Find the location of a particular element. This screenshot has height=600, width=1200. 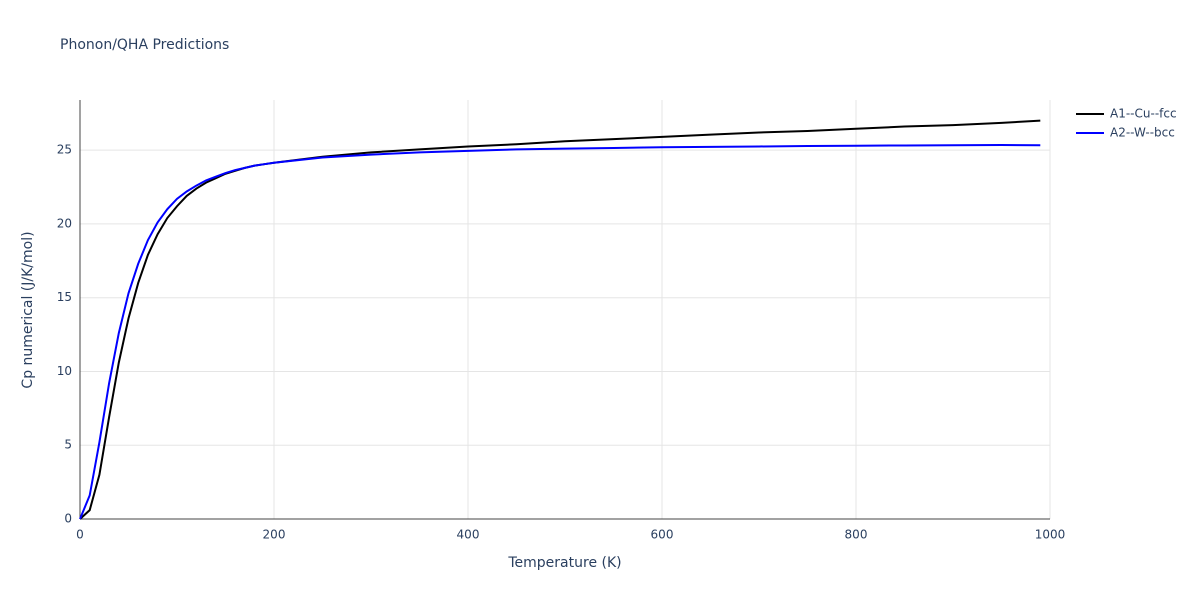

y-tick-label: 0 is located at coordinates (68, 519).